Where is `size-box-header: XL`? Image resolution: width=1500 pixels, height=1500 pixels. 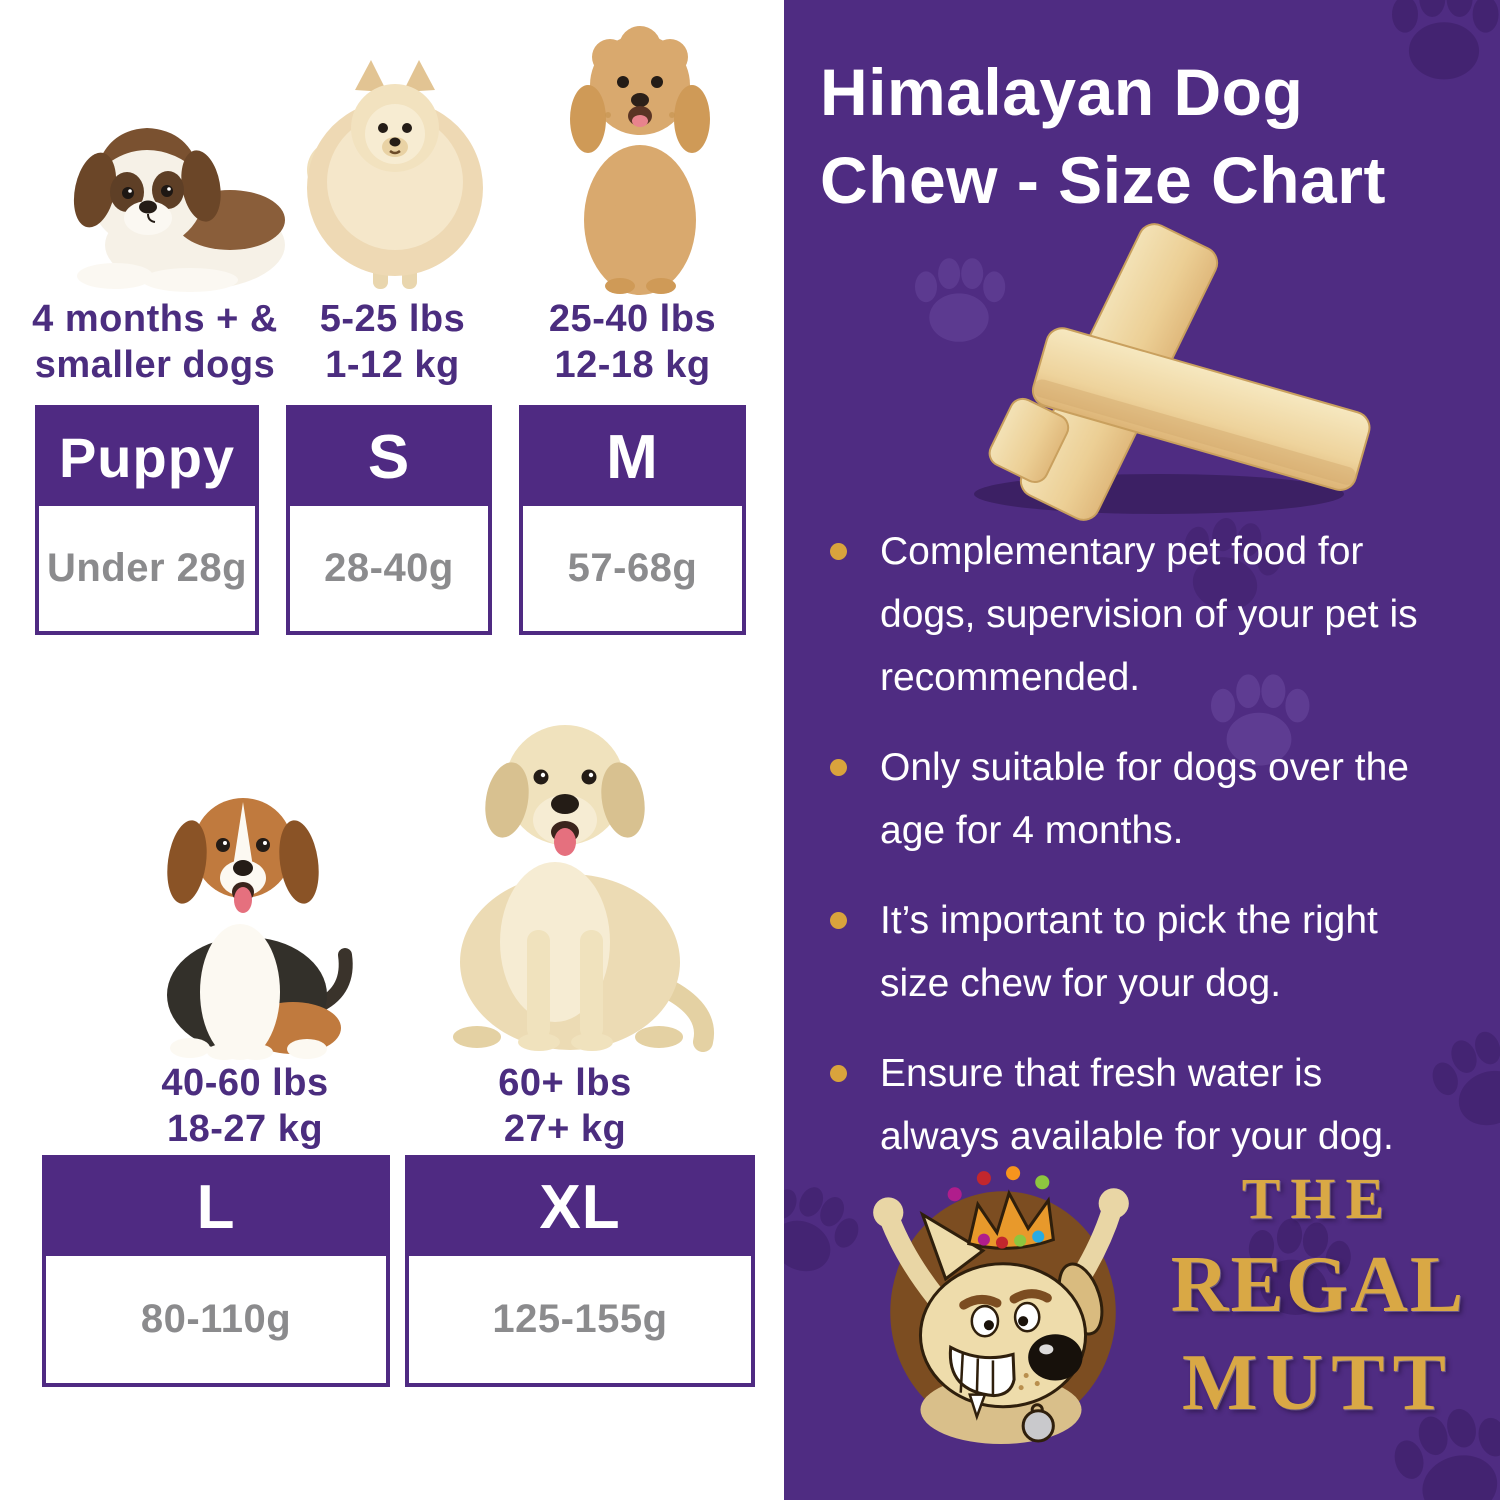
size-box-header: XL is located at coordinates (580, 1207).